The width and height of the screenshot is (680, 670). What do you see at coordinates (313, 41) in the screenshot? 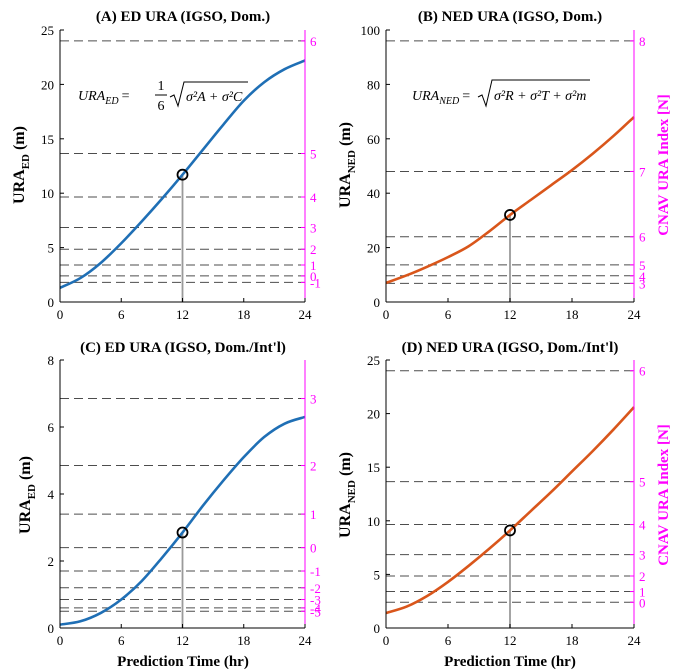
I see `panel-a-index-tick-label-7: 6` at bounding box center [313, 41].